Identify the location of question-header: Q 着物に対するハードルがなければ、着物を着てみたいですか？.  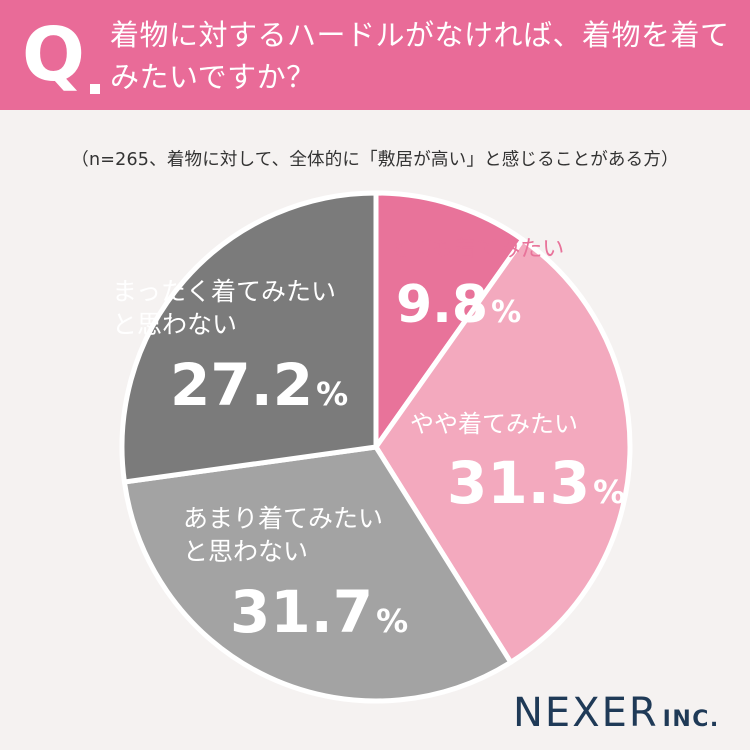
(375, 55).